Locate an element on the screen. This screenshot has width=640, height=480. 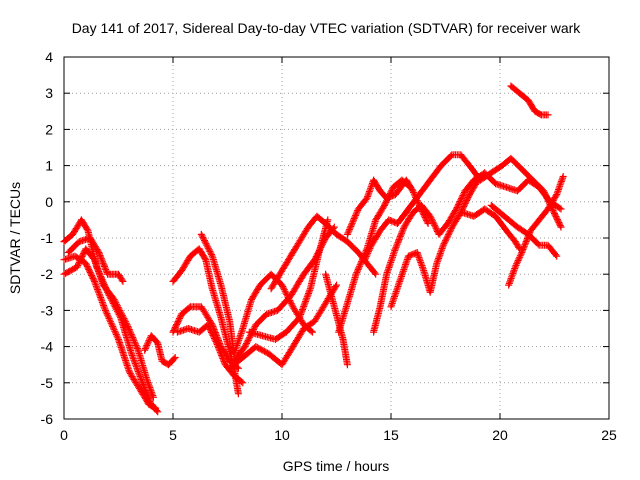
x-tick-label: 20 is located at coordinates (500, 435).